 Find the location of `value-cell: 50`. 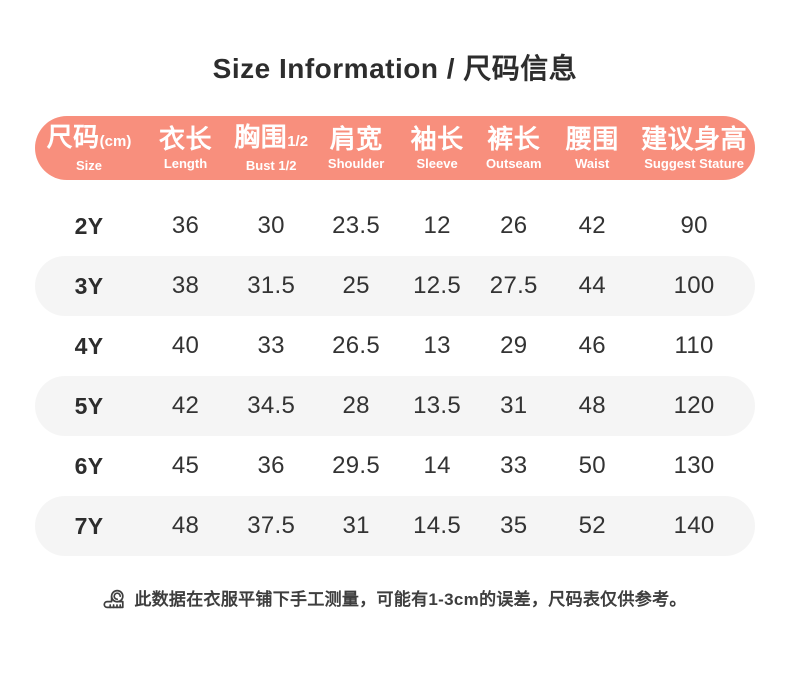

value-cell: 50 is located at coordinates (592, 465).